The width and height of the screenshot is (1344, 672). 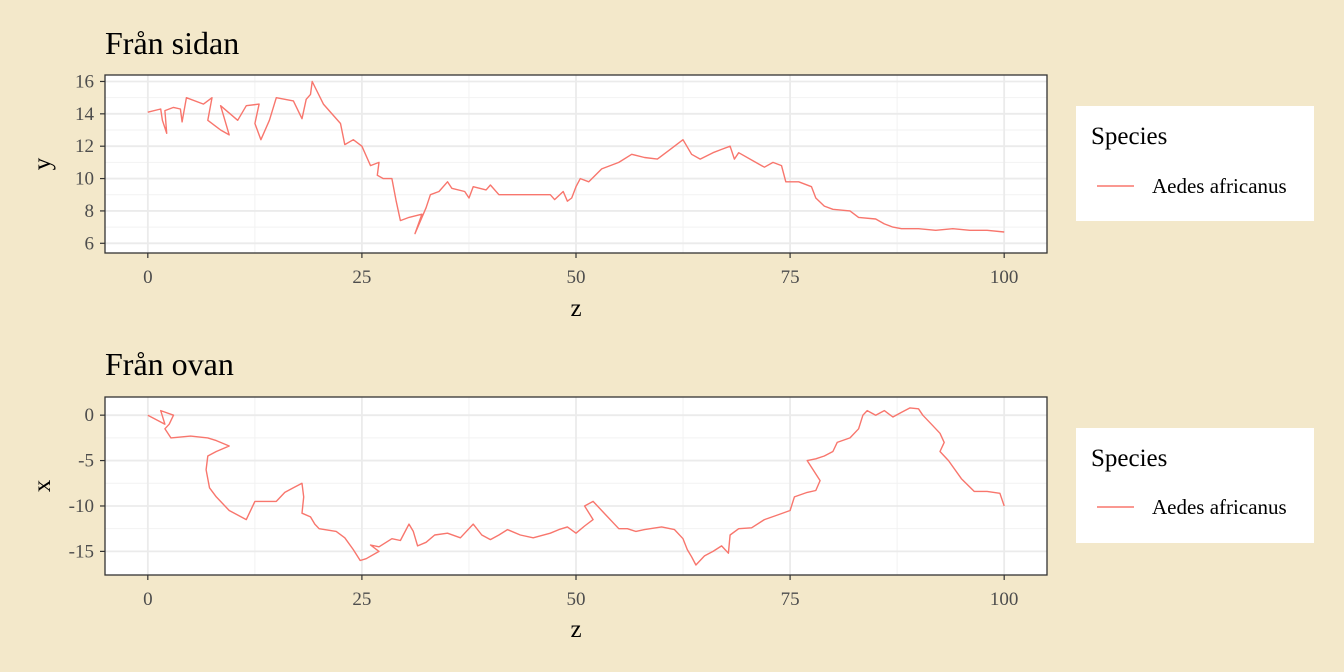 What do you see at coordinates (84, 81) in the screenshot?
I see `y-tick-label: 16` at bounding box center [84, 81].